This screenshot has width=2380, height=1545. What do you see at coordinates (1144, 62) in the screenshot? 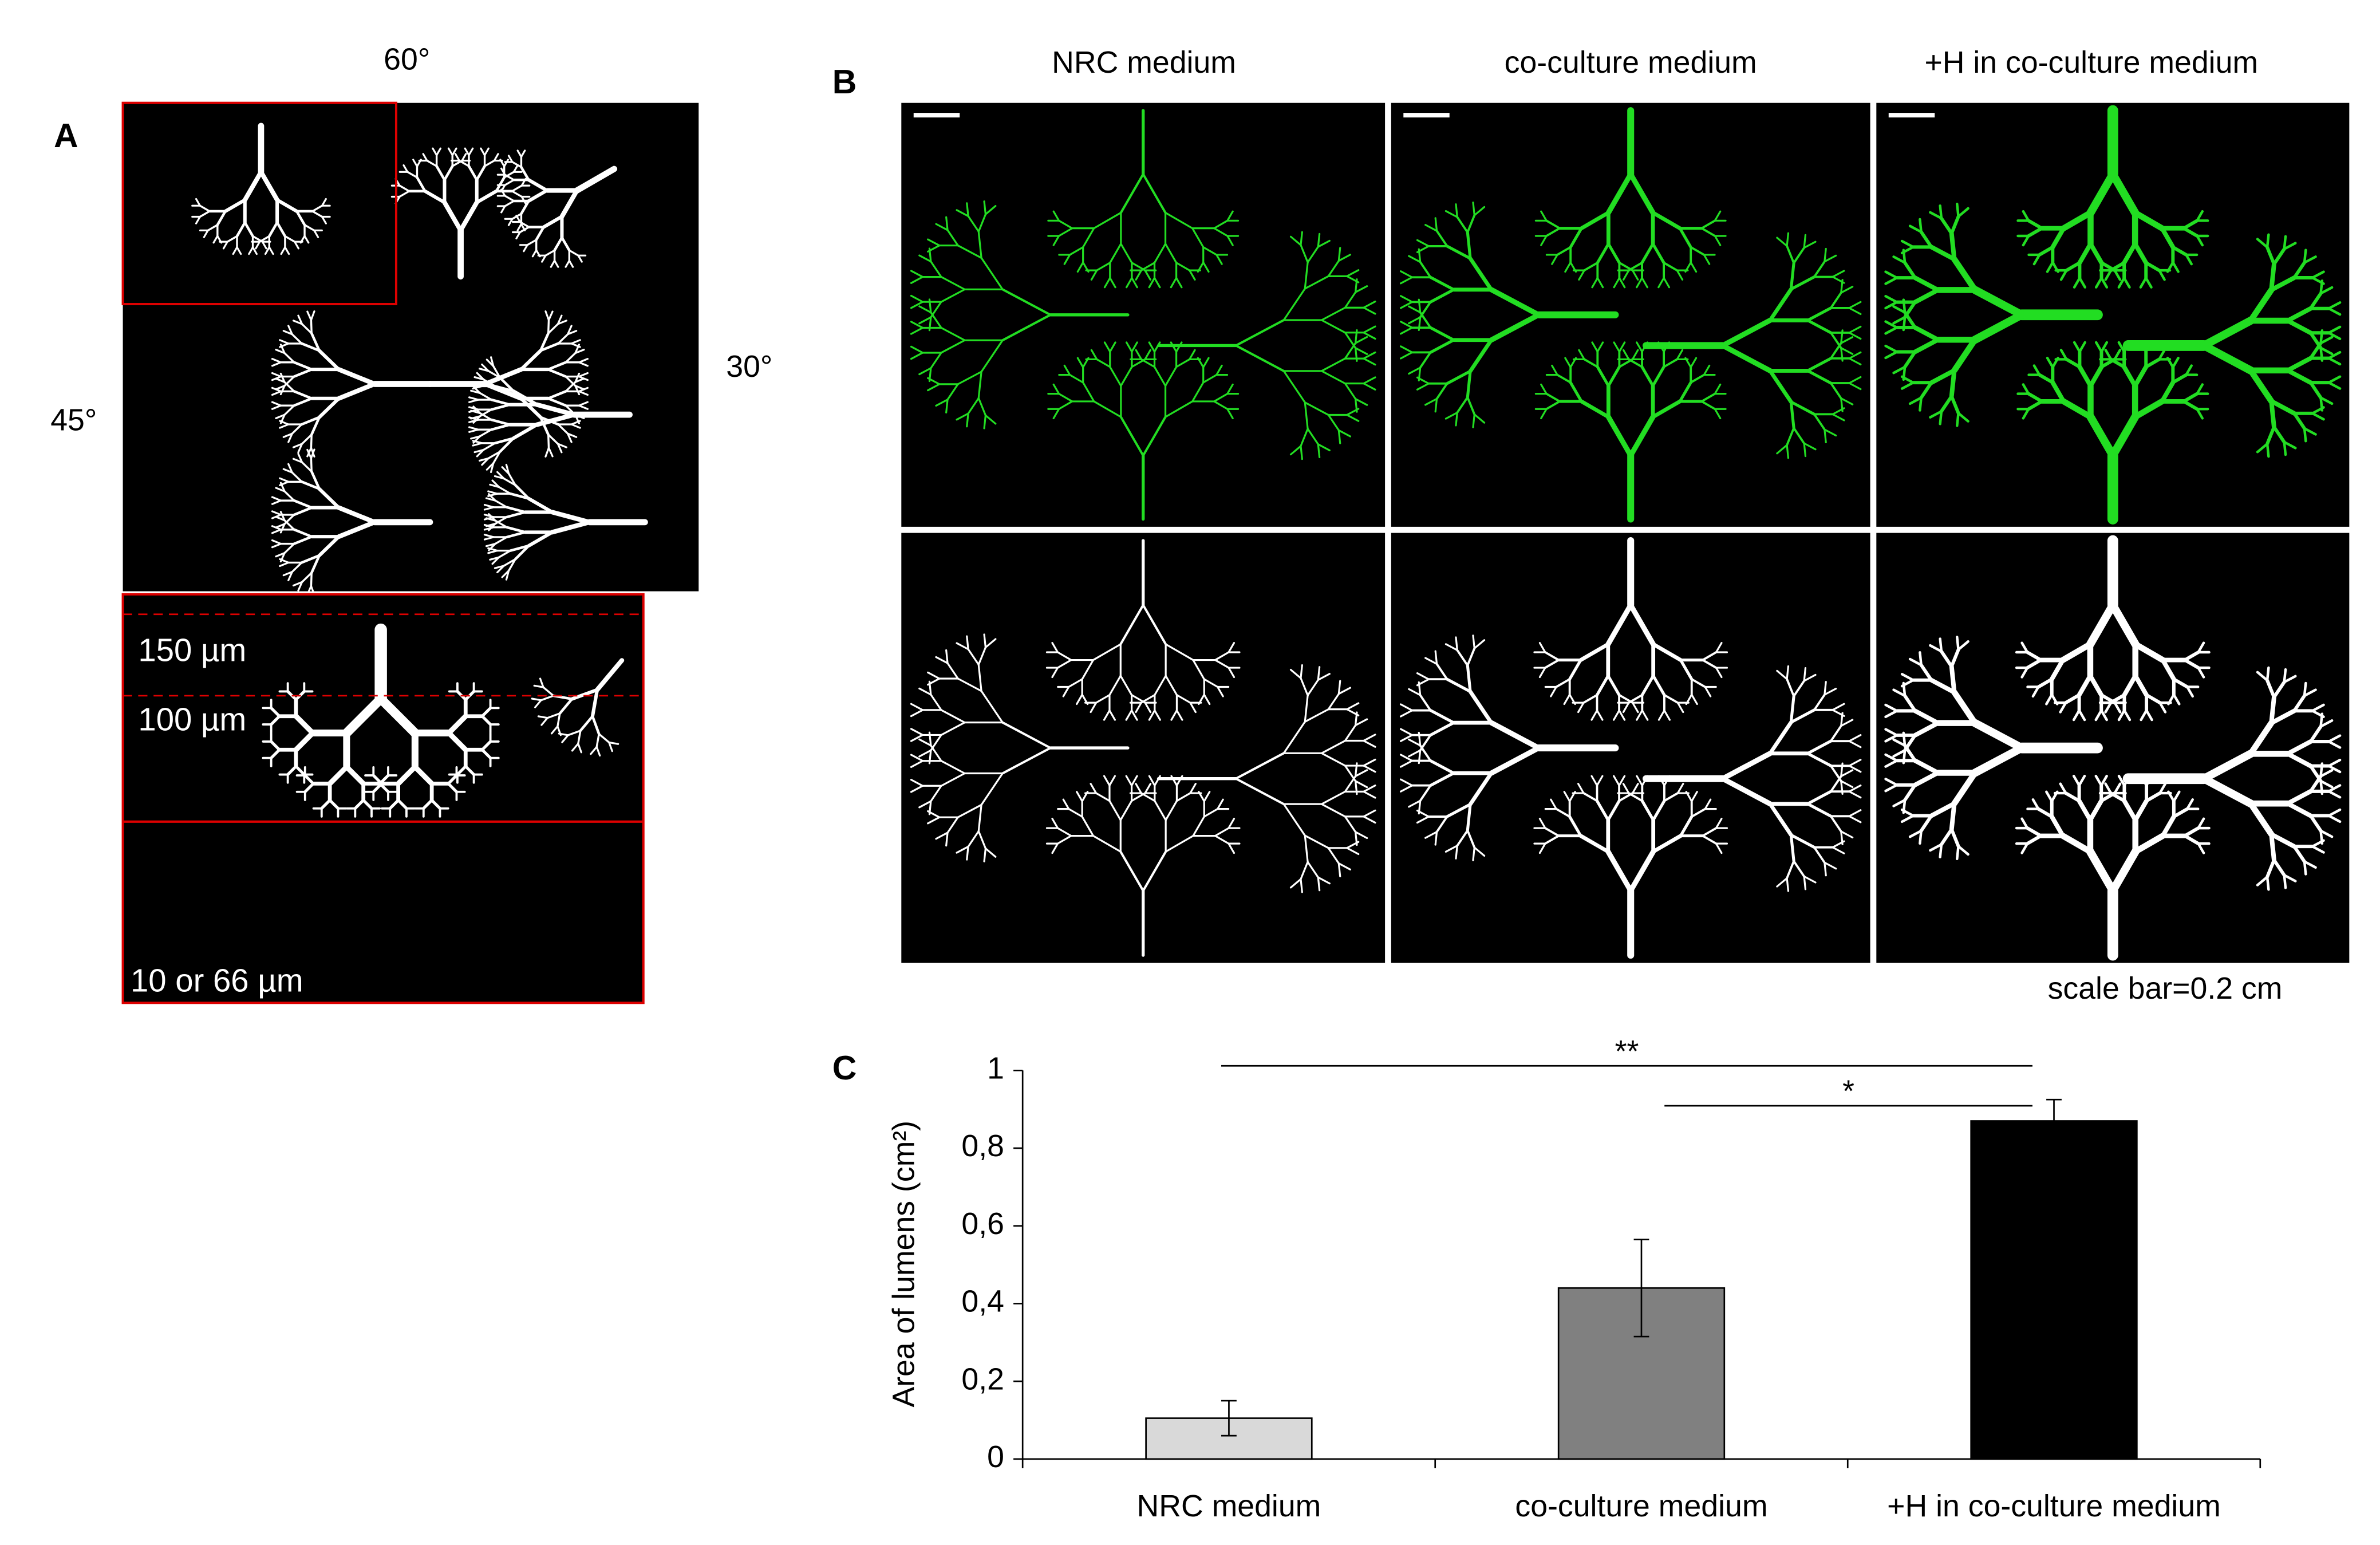
I see `column-header: NRC medium` at bounding box center [1144, 62].